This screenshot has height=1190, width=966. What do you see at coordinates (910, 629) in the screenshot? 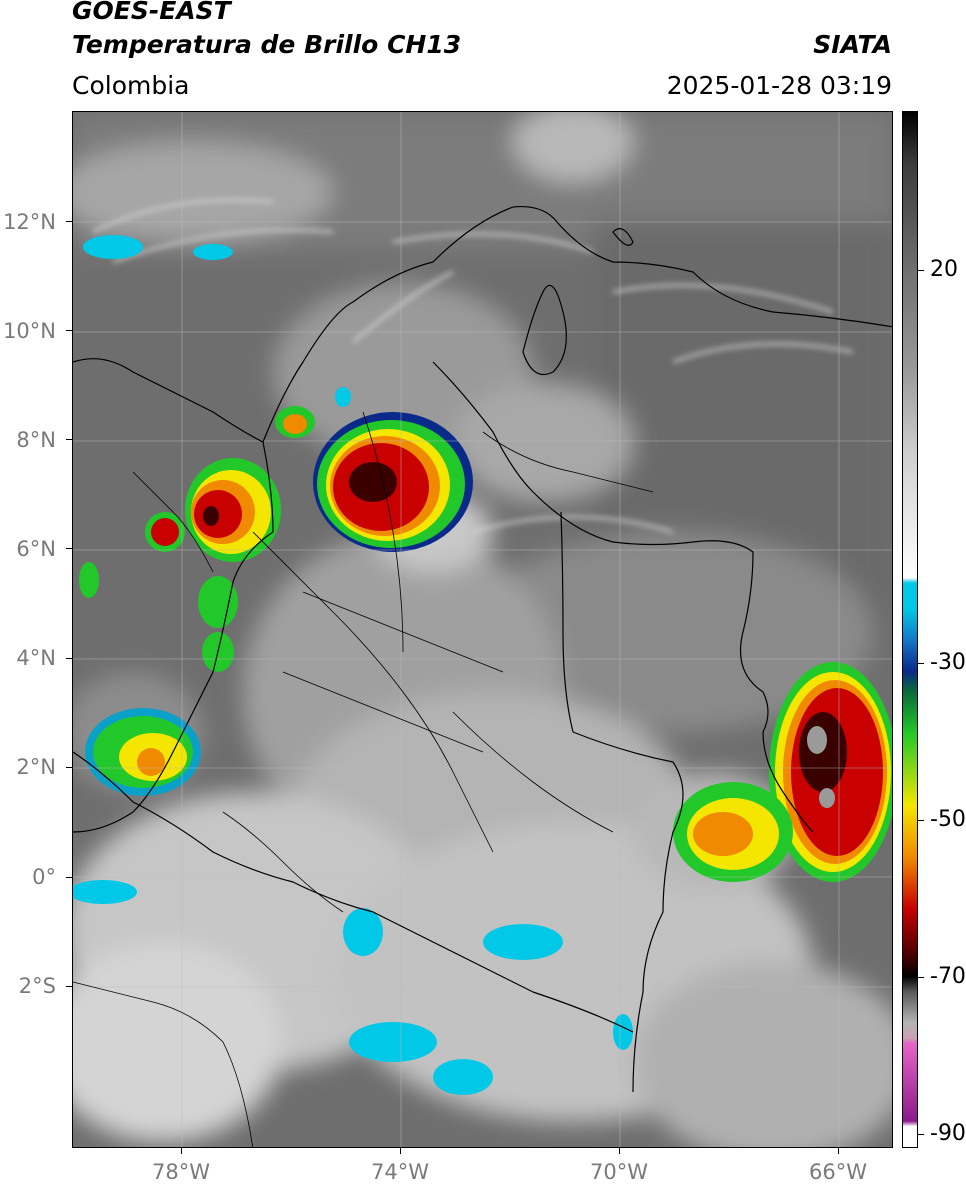
I see `temperature-colorbar` at bounding box center [910, 629].